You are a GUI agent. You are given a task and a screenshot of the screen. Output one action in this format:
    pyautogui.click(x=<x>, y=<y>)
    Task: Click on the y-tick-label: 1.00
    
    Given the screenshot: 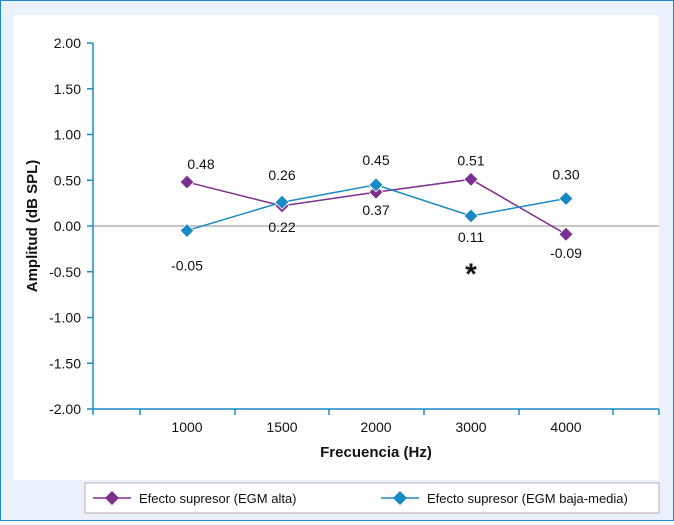 What is the action you would take?
    pyautogui.click(x=67, y=135)
    